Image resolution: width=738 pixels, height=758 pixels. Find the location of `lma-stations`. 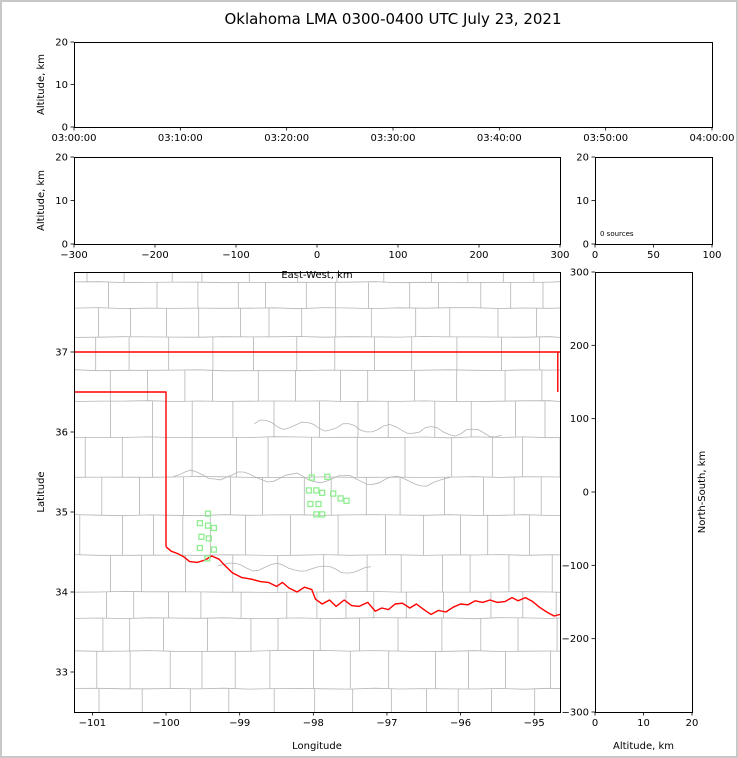

lma-stations is located at coordinates (273, 517).